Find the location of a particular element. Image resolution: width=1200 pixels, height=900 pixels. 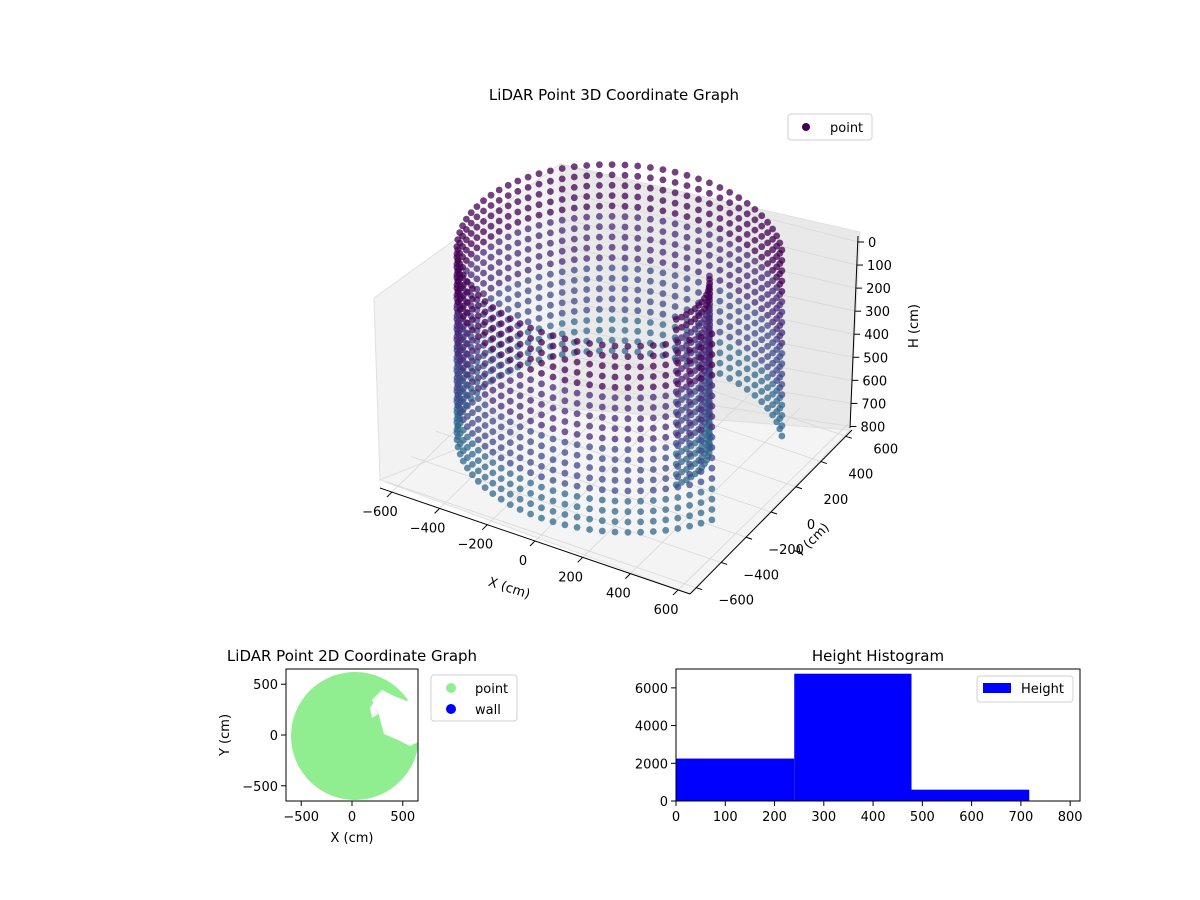

y-tick-label-3d: 200 is located at coordinates (836, 500).